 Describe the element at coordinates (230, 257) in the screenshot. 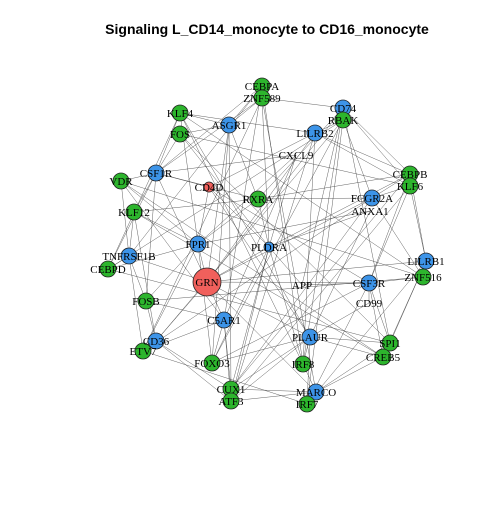

I see `edge-asgr1-cux1` at that location.